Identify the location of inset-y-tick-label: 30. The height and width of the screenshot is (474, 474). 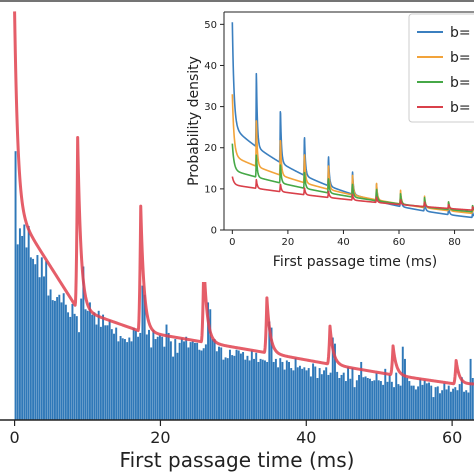
(210, 107).